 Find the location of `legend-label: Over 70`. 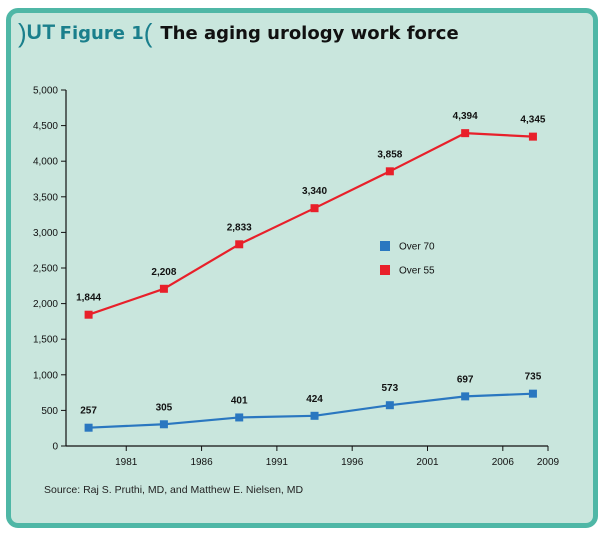

legend-label: Over 70 is located at coordinates (417, 247).